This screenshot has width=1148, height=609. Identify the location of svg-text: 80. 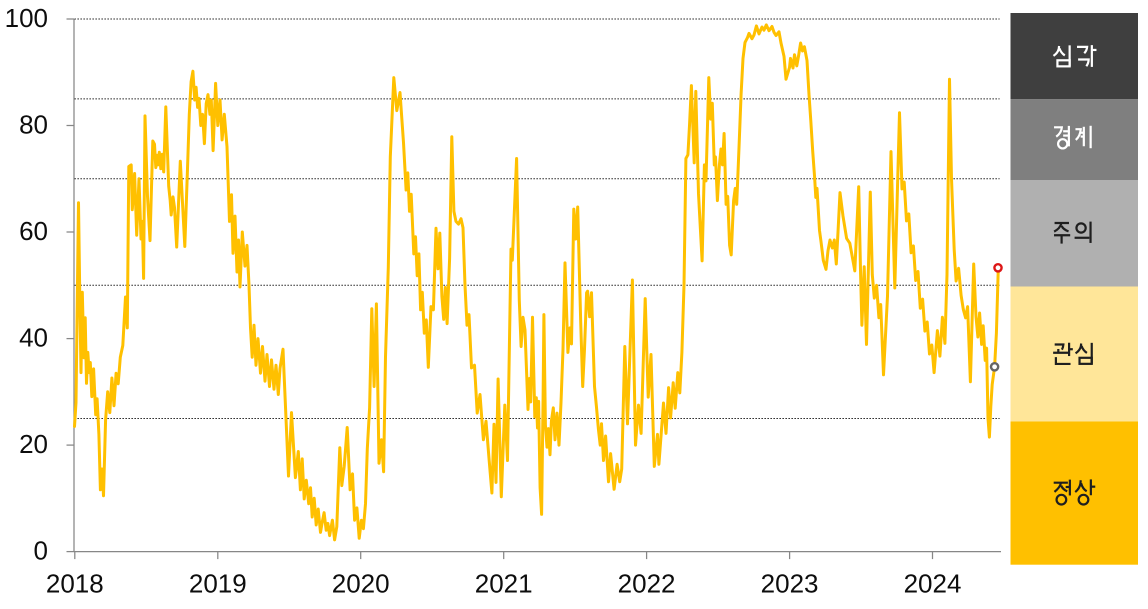
(33, 125).